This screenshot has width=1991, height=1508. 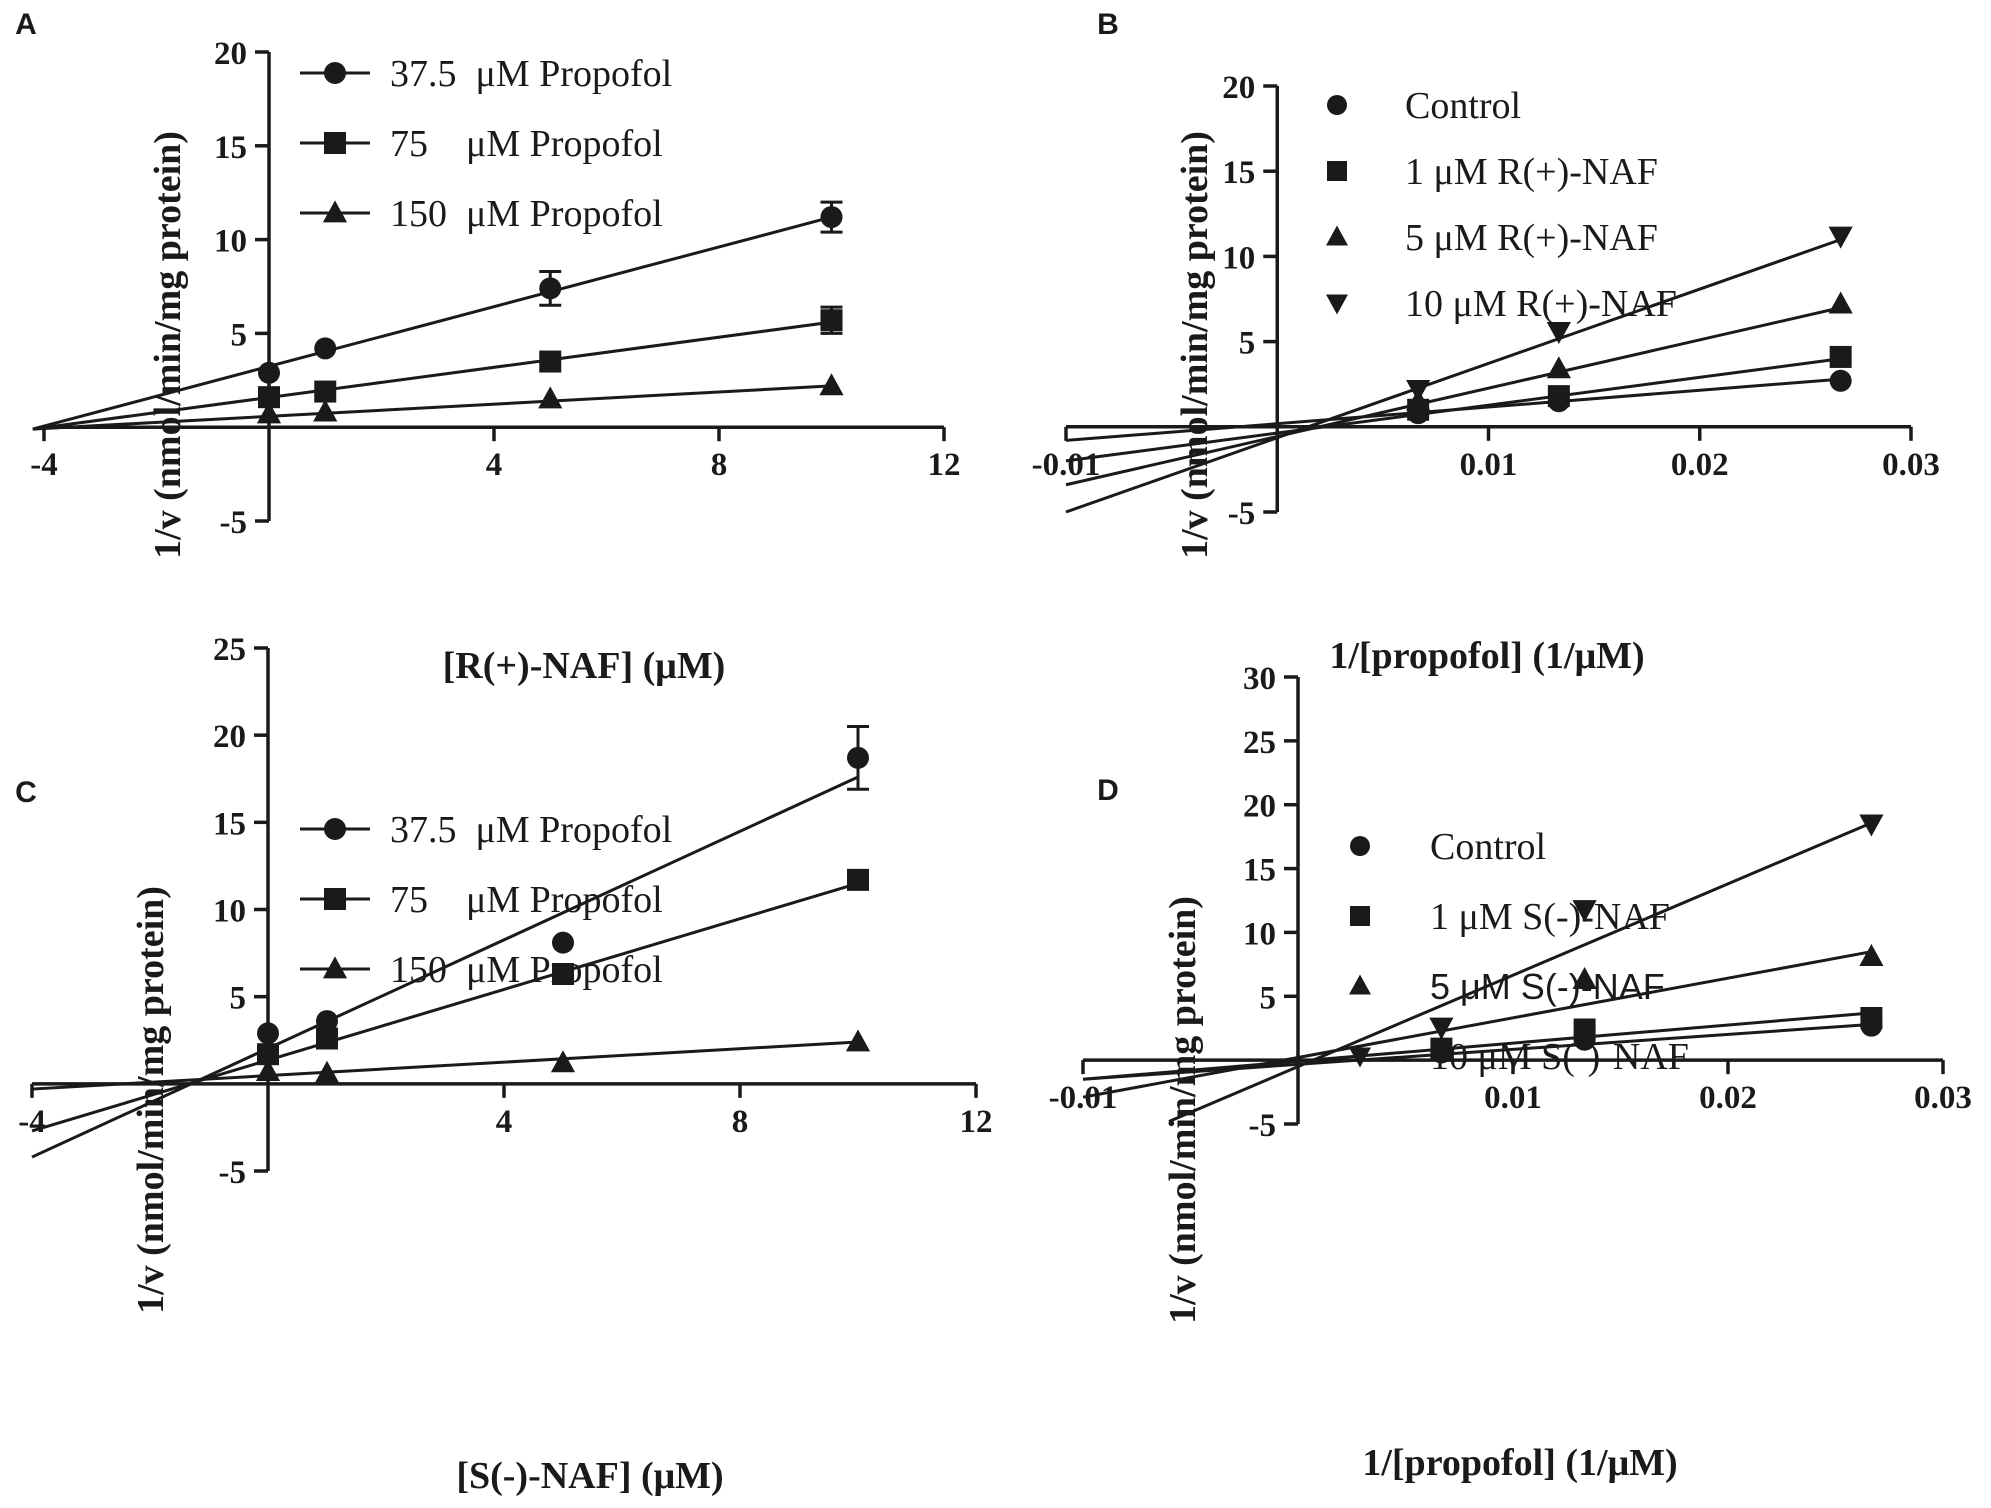 What do you see at coordinates (1550, 917) in the screenshot?
I see `legend-label: 1 μM S(-)-NAF` at bounding box center [1550, 917].